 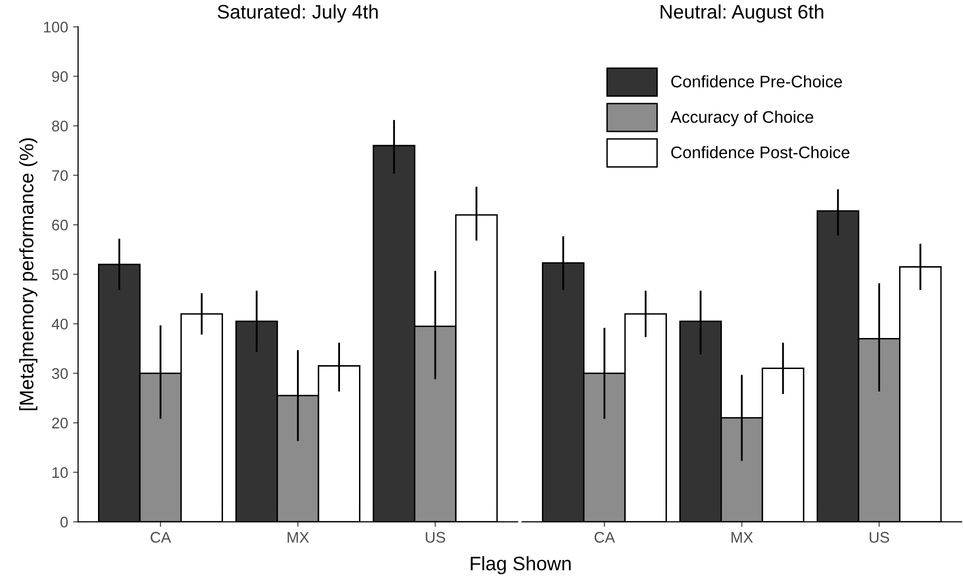 I want to click on chart-title: Neutral: August 6th, so click(x=742, y=13).